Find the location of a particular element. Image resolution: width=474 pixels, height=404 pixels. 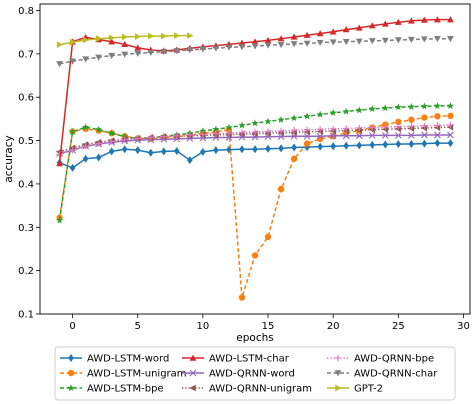

y-tick-label: 0.4 is located at coordinates (26, 184).